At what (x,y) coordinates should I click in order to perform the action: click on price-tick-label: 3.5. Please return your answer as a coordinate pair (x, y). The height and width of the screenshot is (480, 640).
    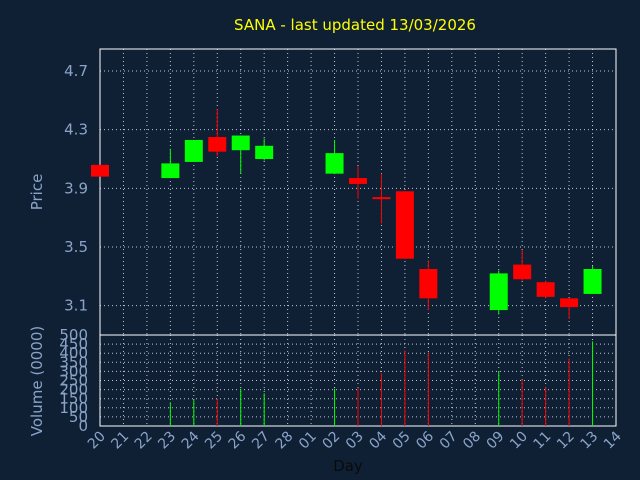
    Looking at the image, I should click on (76, 247).